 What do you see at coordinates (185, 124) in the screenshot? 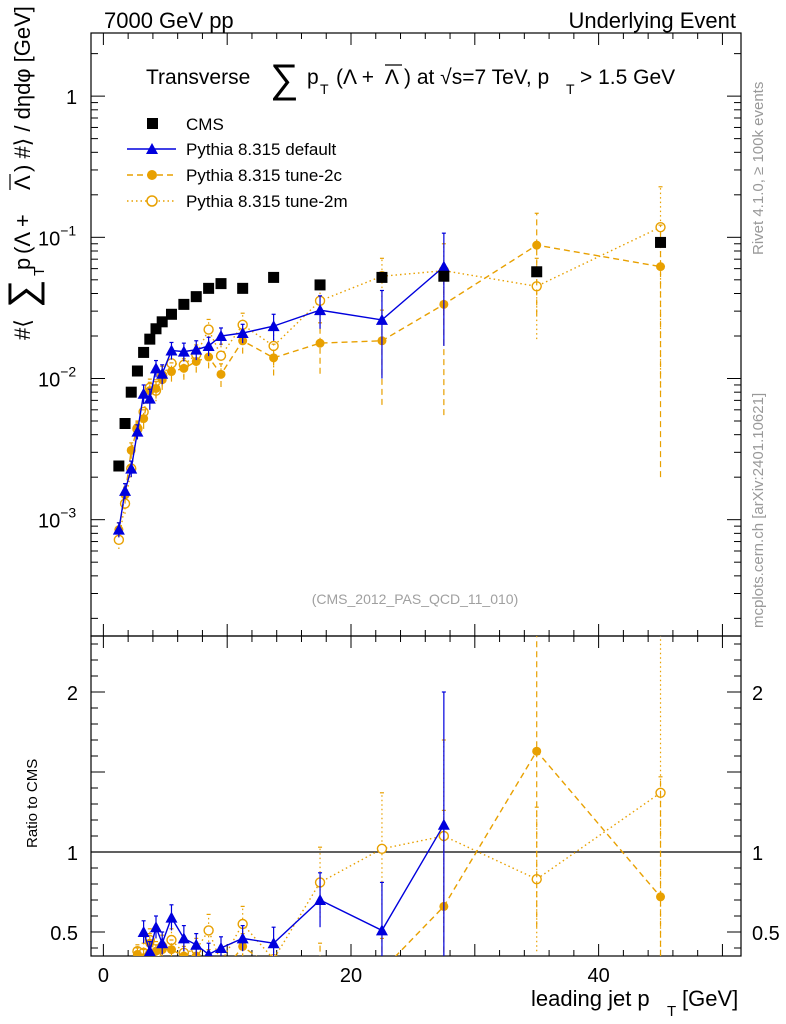
I see `legend-item-cms: CMS` at bounding box center [185, 124].